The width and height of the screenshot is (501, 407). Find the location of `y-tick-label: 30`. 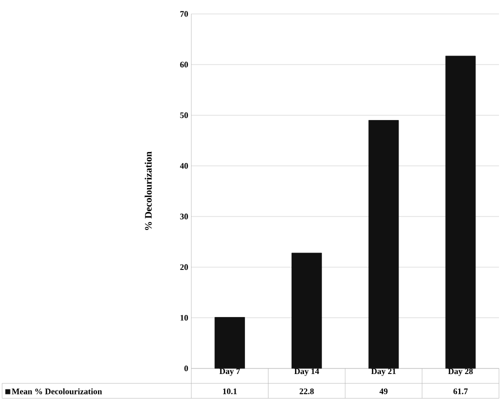

y-tick-label: 30 is located at coordinates (184, 217).